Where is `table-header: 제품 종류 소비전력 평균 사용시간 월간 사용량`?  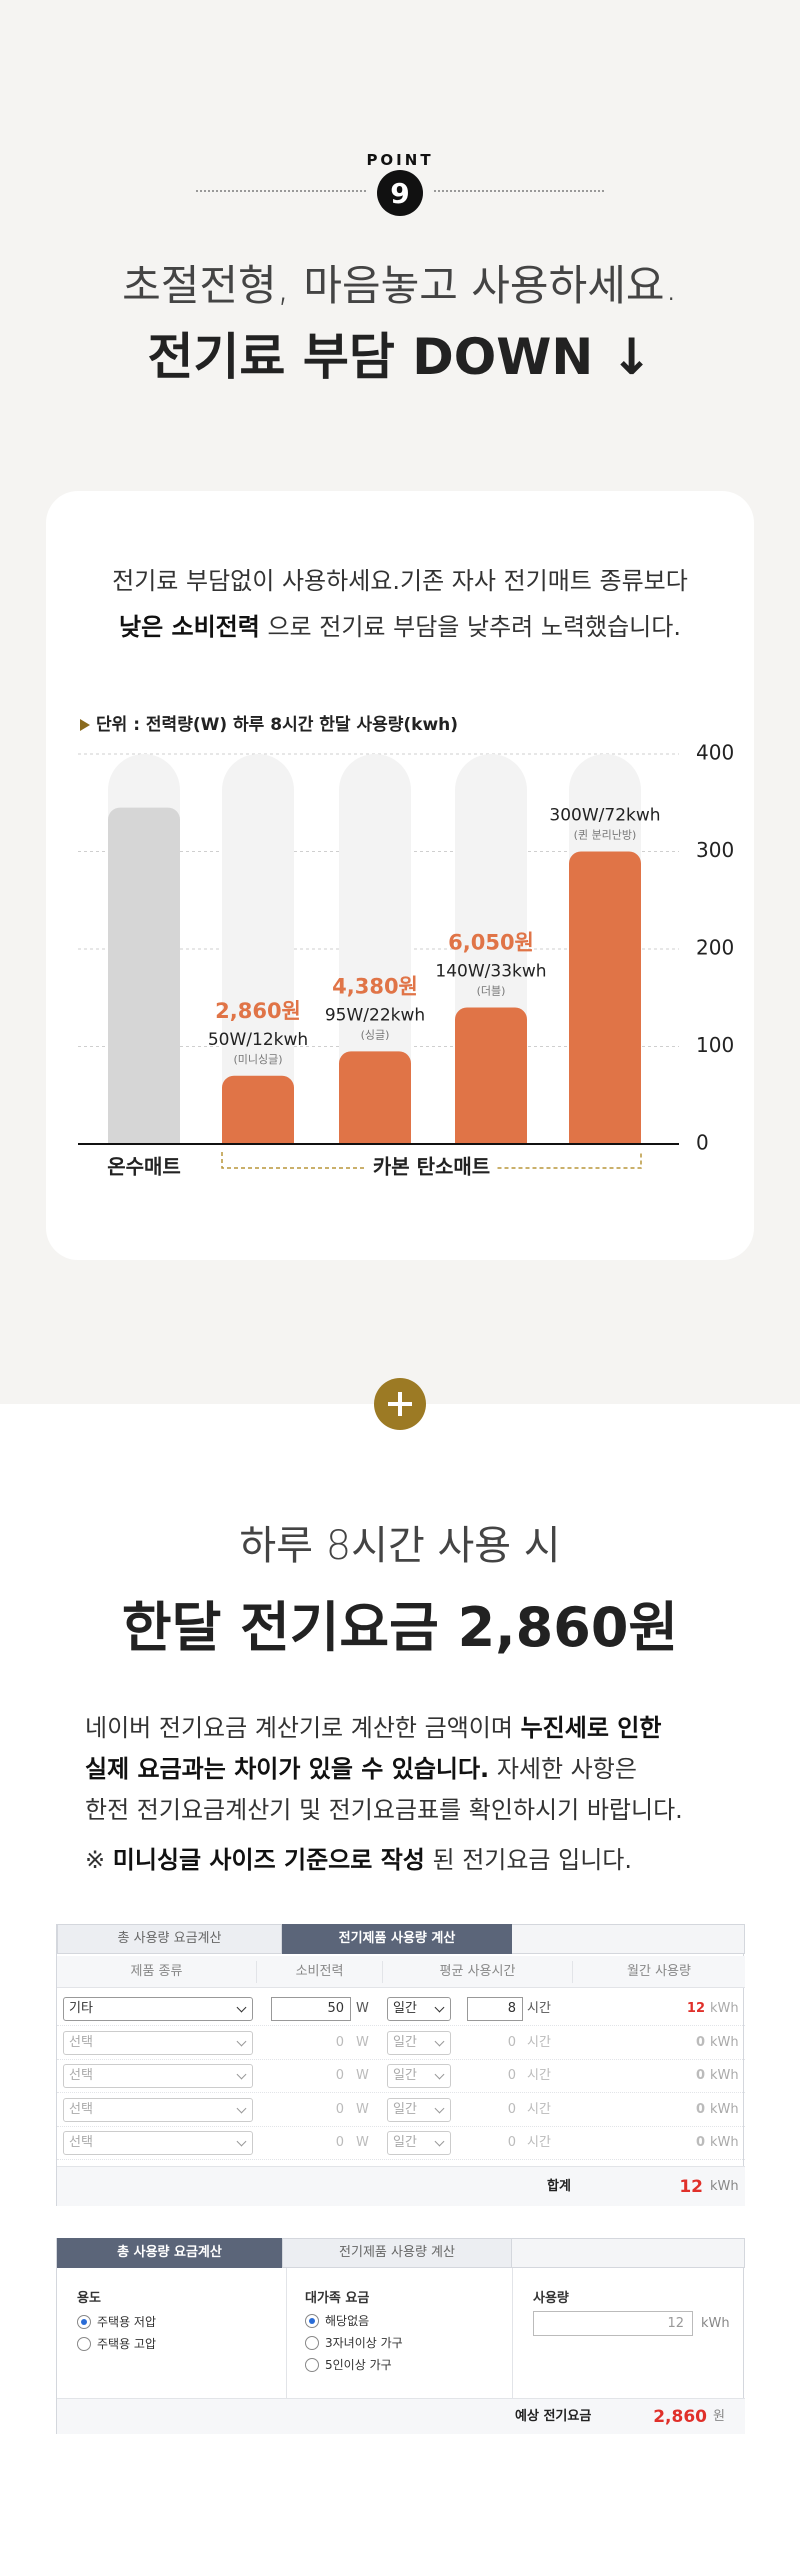
table-header: 제품 종류 소비전력 평균 사용시간 월간 사용량 is located at coordinates (401, 1972).